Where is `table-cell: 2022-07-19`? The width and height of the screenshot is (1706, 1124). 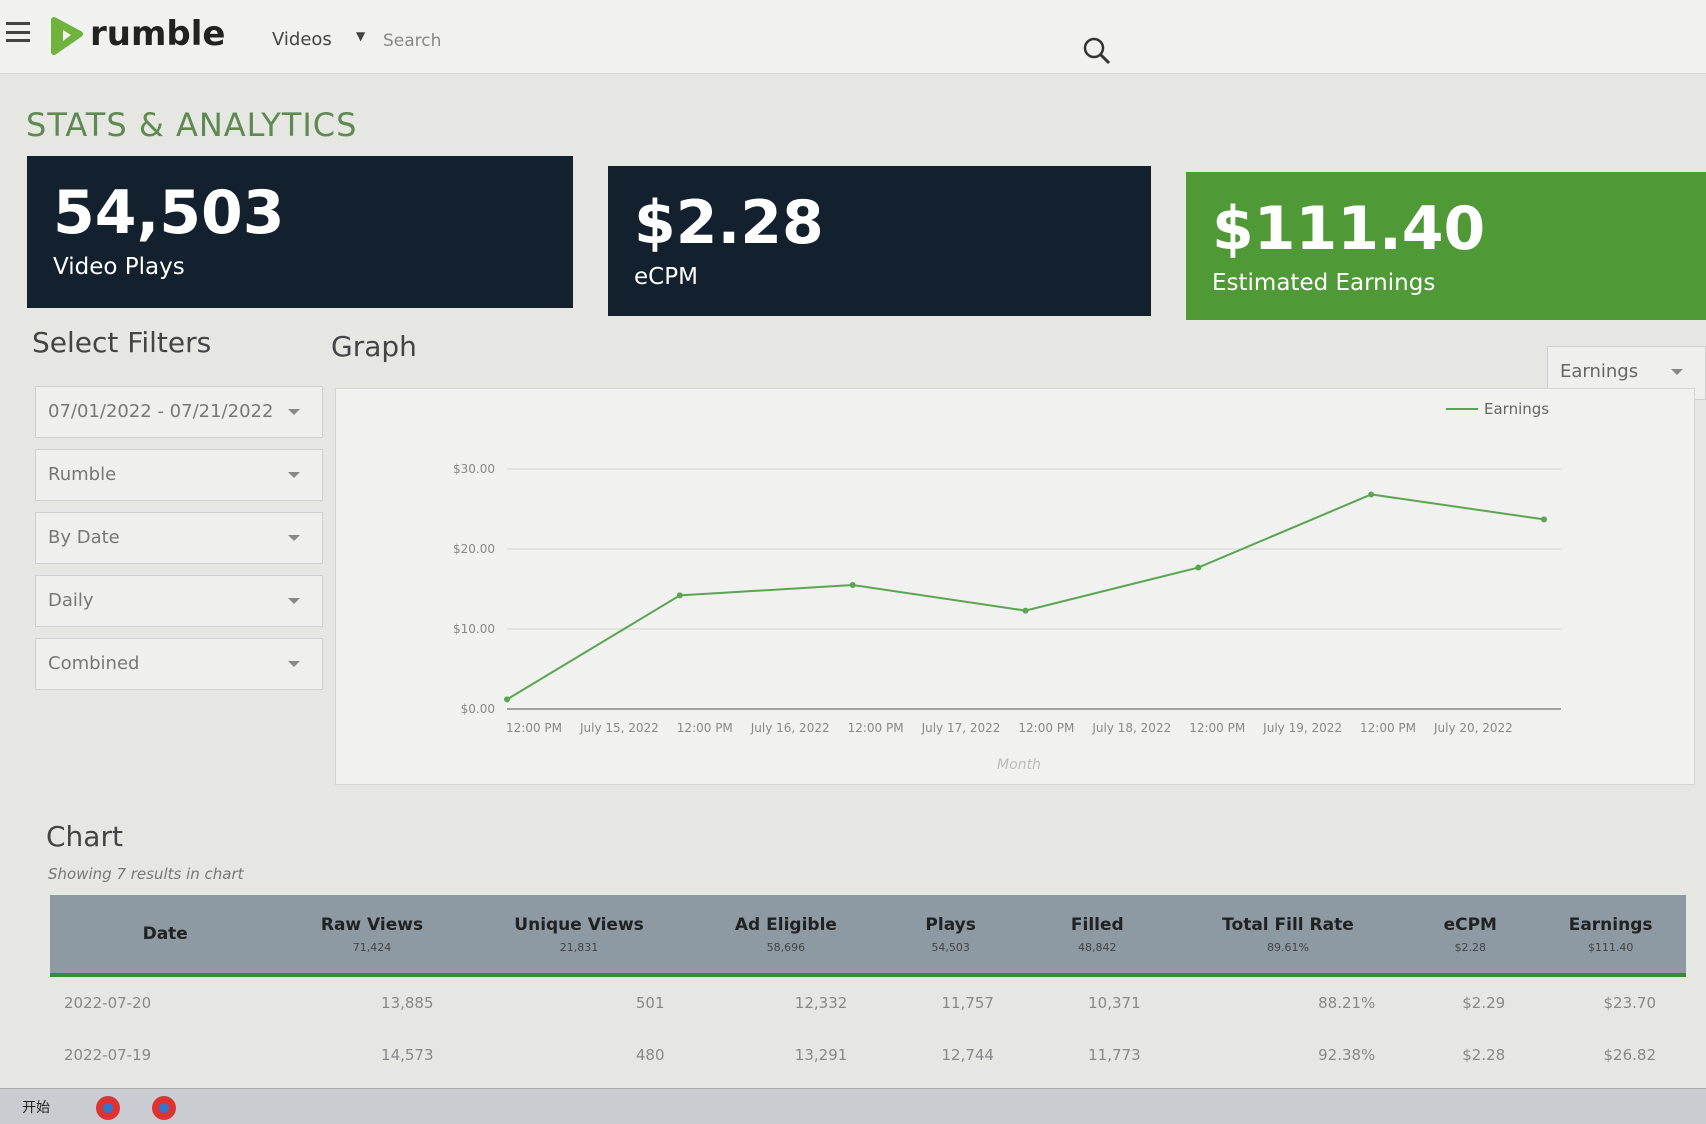
table-cell: 2022-07-19 is located at coordinates (108, 1054).